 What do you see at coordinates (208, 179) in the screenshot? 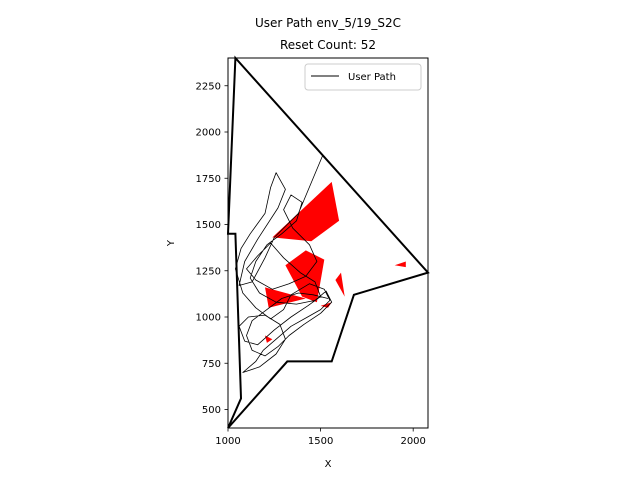
I see `y-tick-label: 1750` at bounding box center [208, 179].